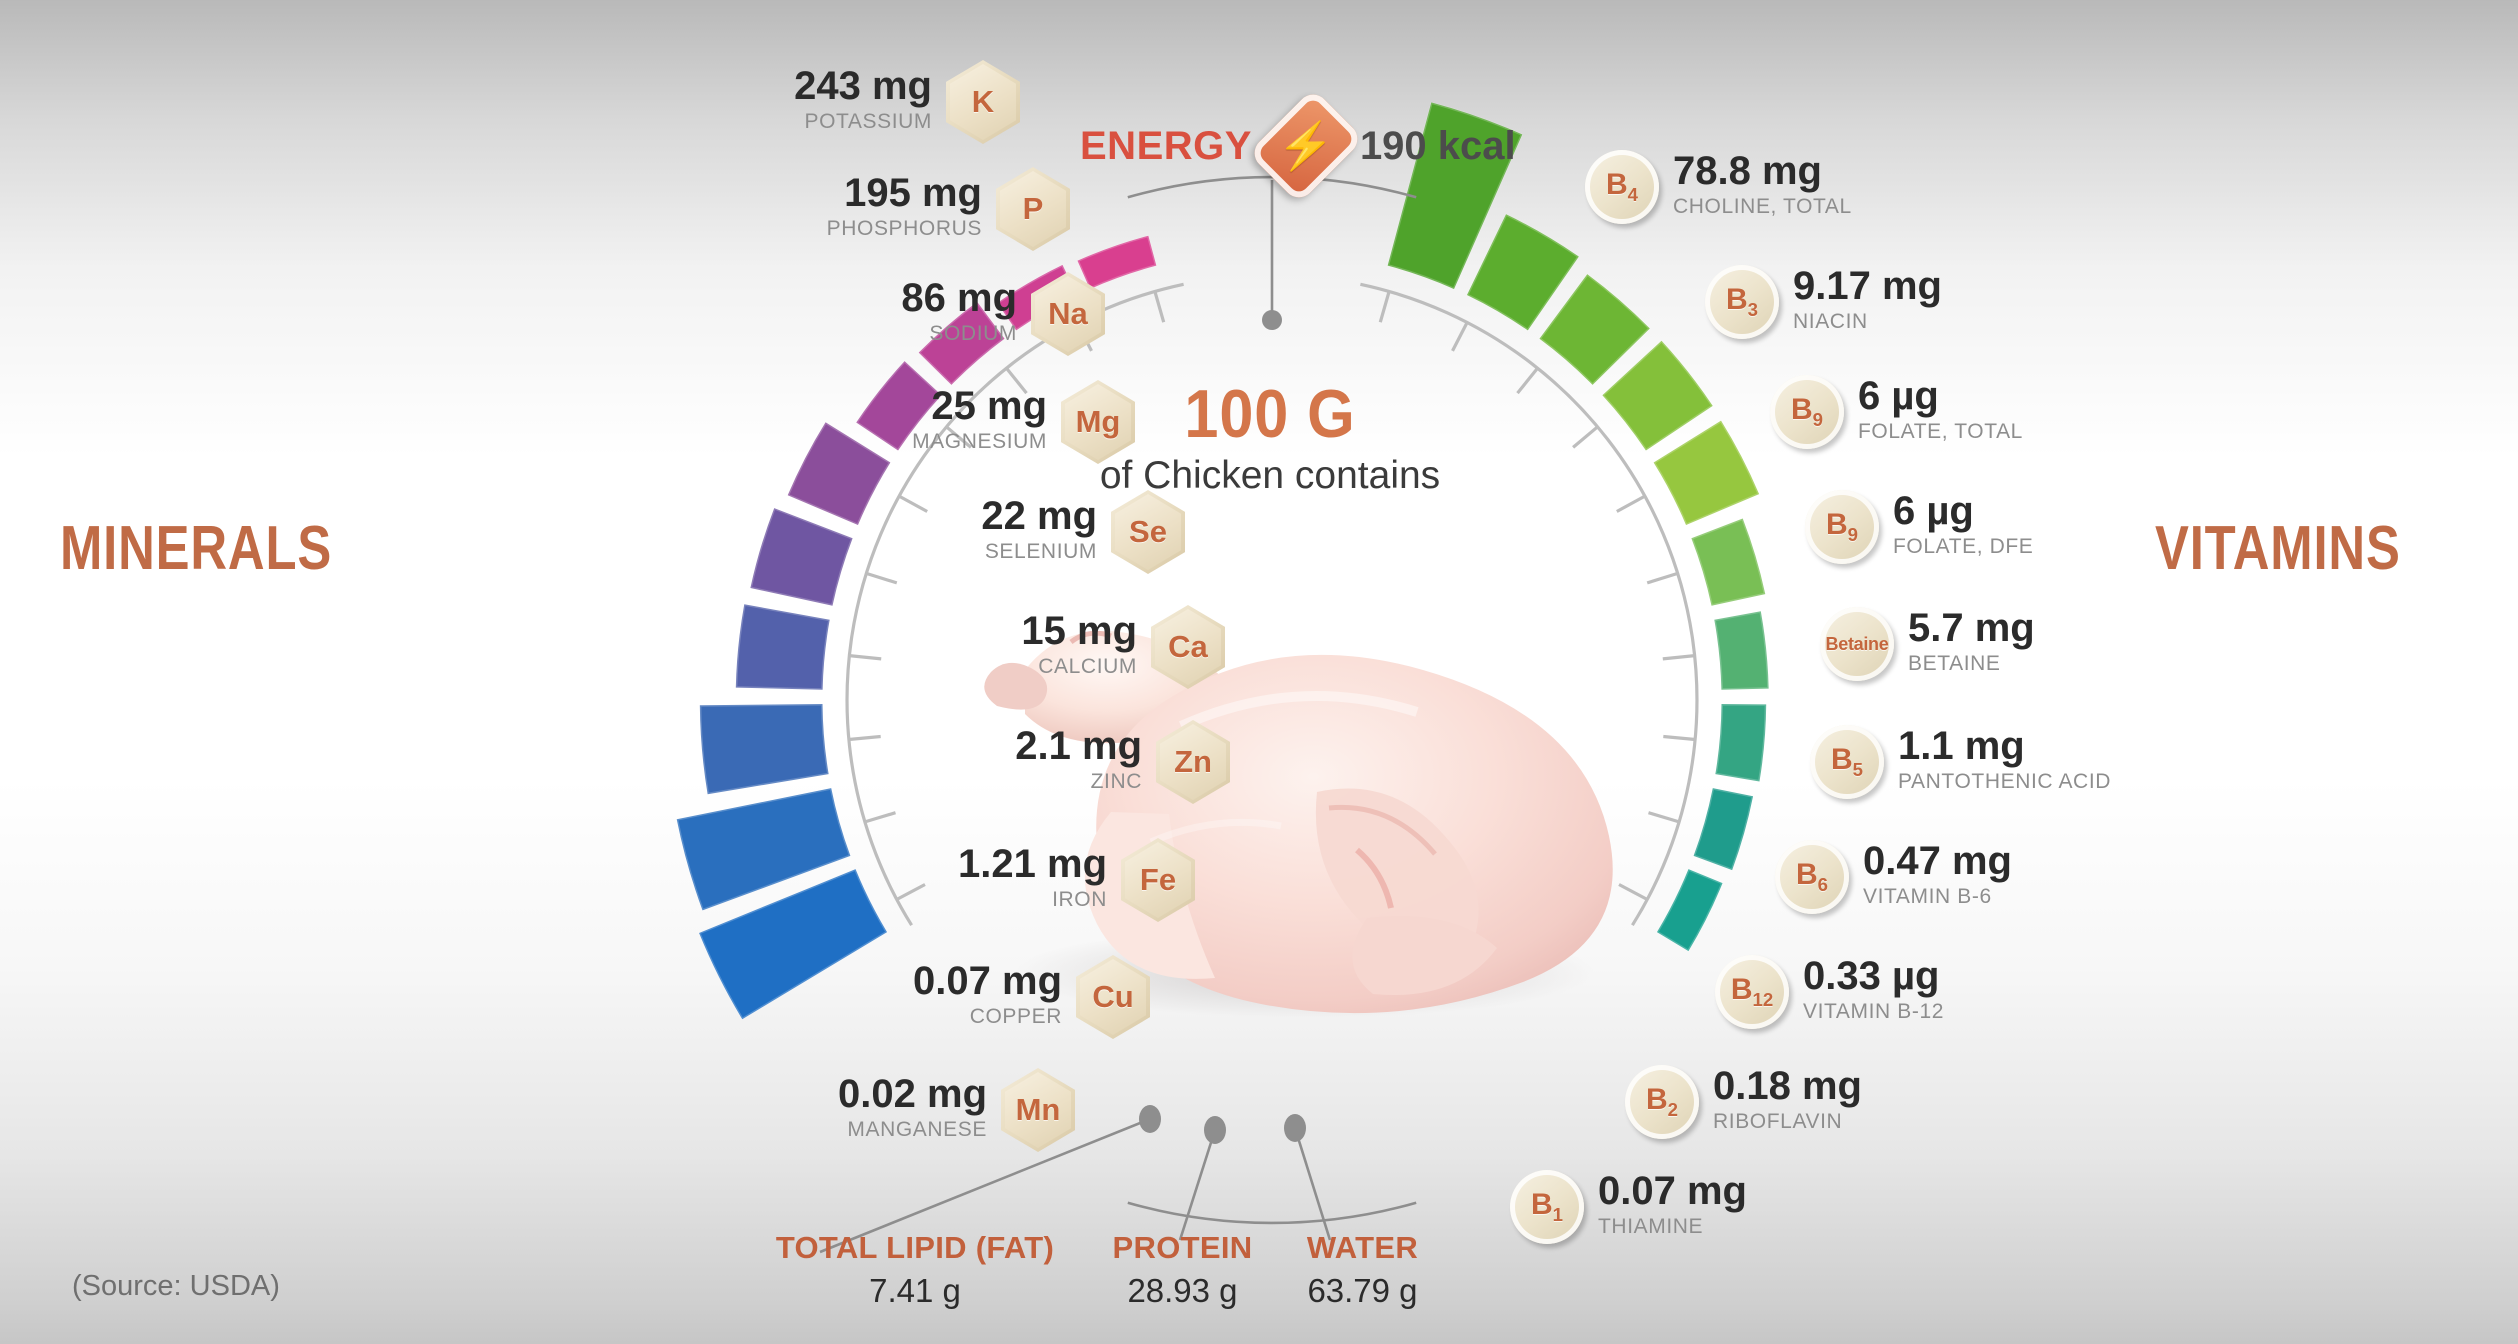  I want to click on mineral-symbol-badge: Mg, so click(1098, 422).